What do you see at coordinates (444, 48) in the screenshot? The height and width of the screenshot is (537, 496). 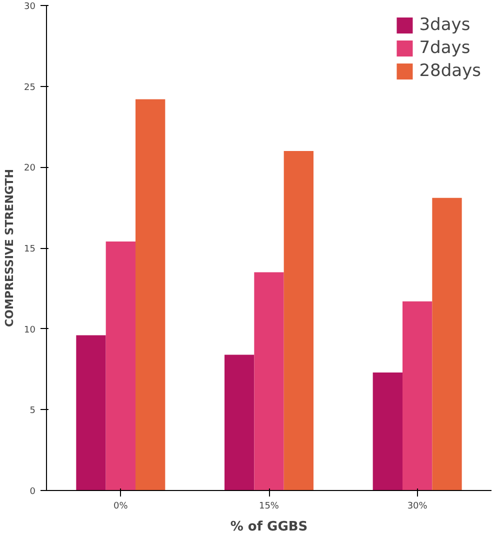 I see `legend-label: 7days` at bounding box center [444, 48].